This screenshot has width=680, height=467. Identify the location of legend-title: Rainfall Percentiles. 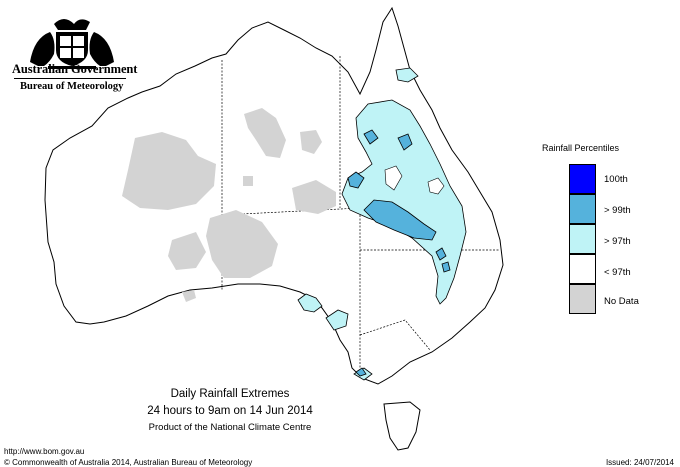
(581, 148).